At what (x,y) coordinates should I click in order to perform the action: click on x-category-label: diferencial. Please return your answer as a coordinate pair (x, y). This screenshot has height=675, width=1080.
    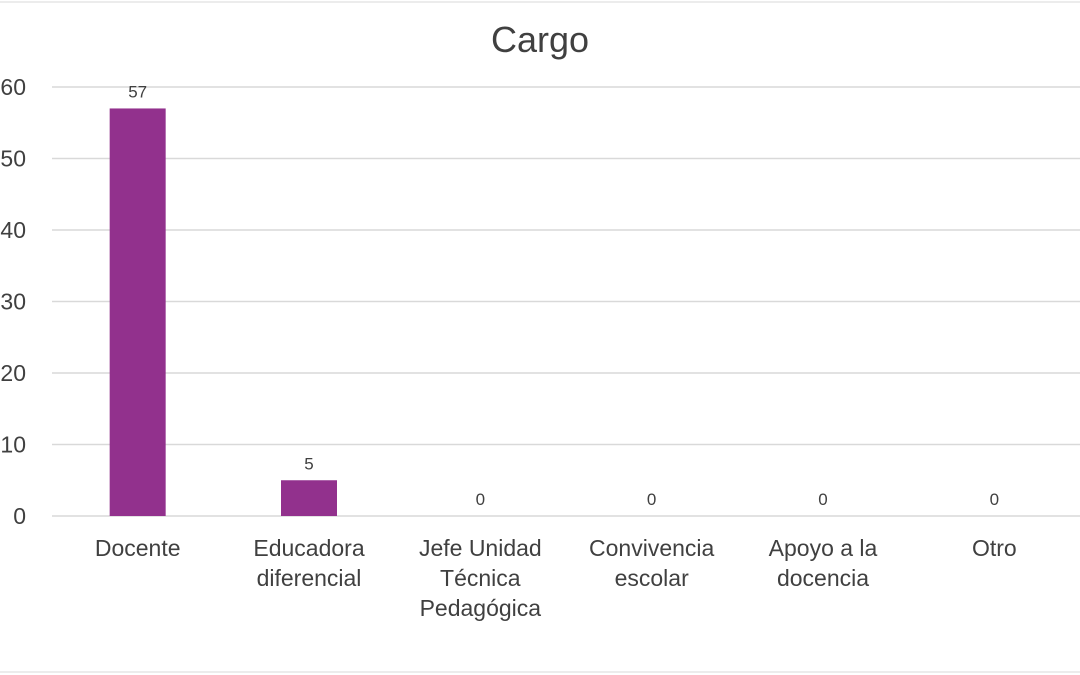
    Looking at the image, I should click on (309, 578).